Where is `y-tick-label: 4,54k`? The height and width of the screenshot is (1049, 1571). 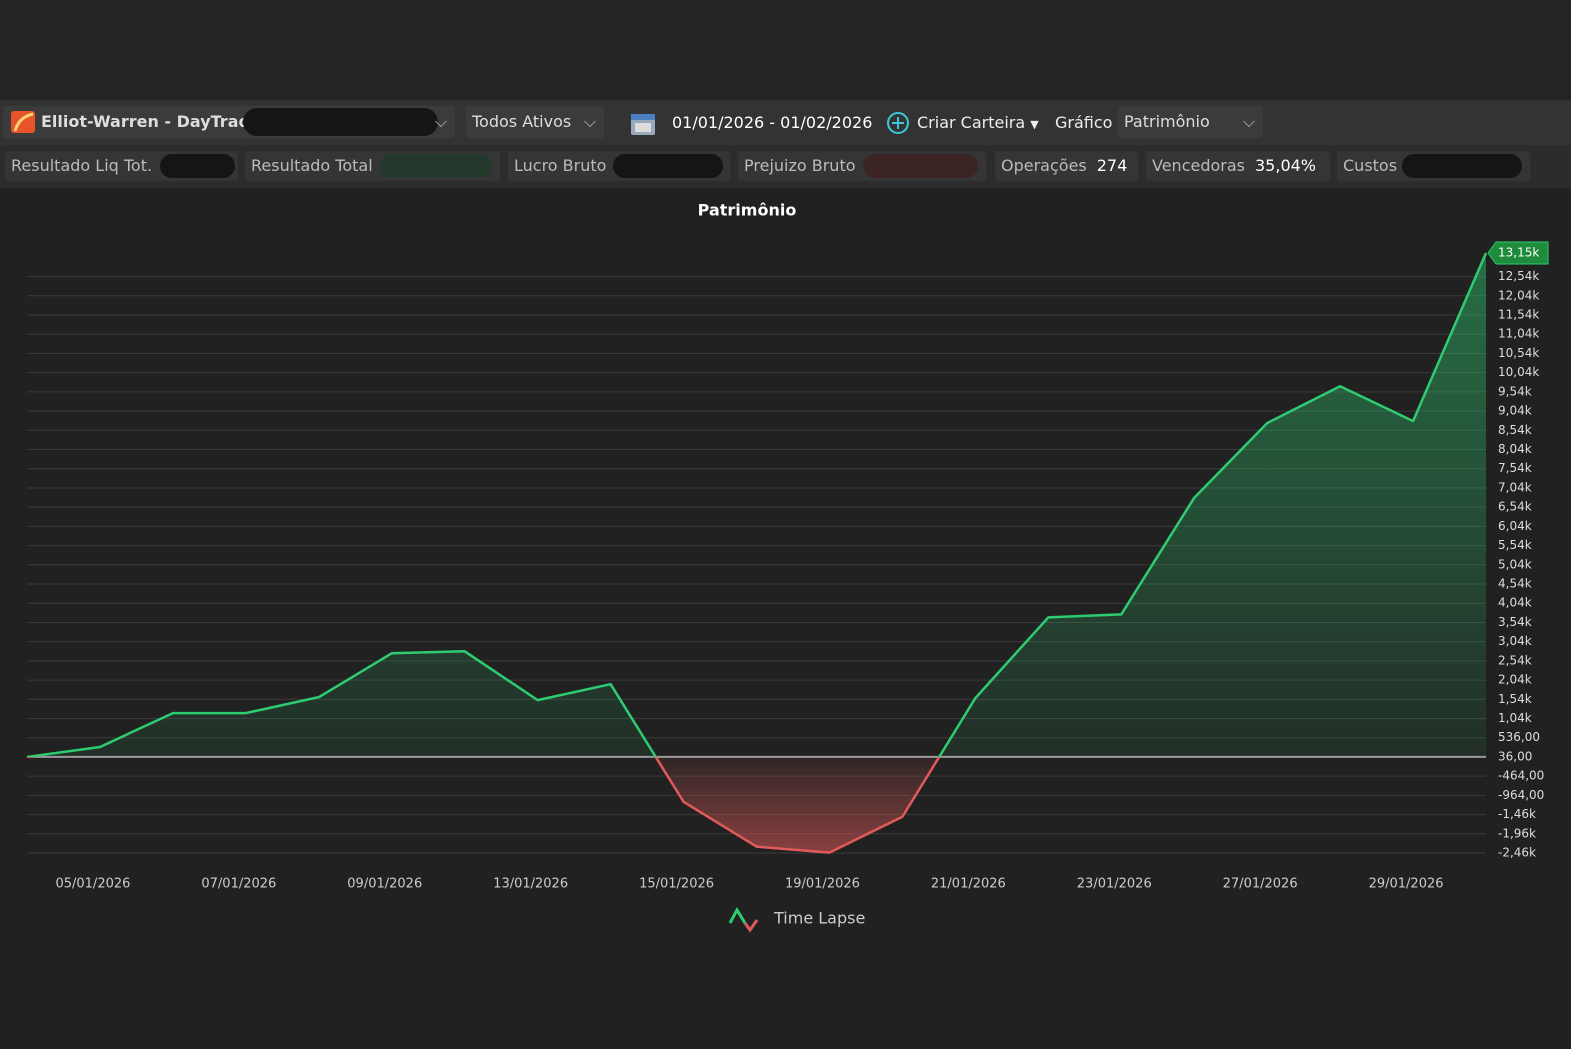 y-tick-label: 4,54k is located at coordinates (1515, 584).